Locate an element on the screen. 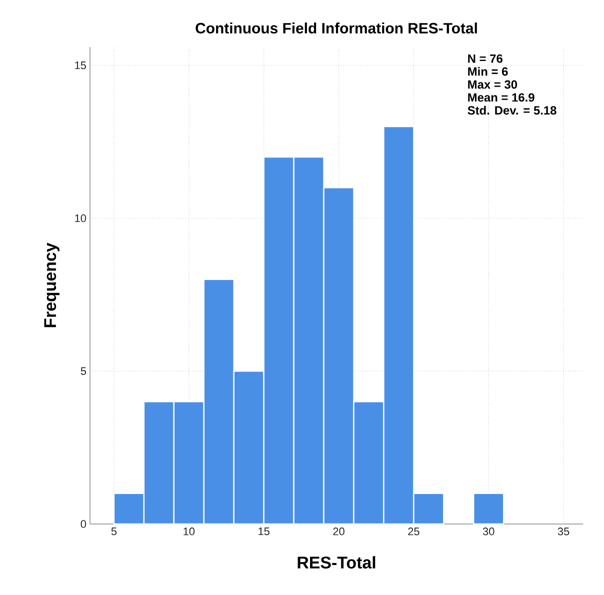 Image resolution: width=604 pixels, height=595 pixels. y-tick-label: 10 is located at coordinates (80, 218).